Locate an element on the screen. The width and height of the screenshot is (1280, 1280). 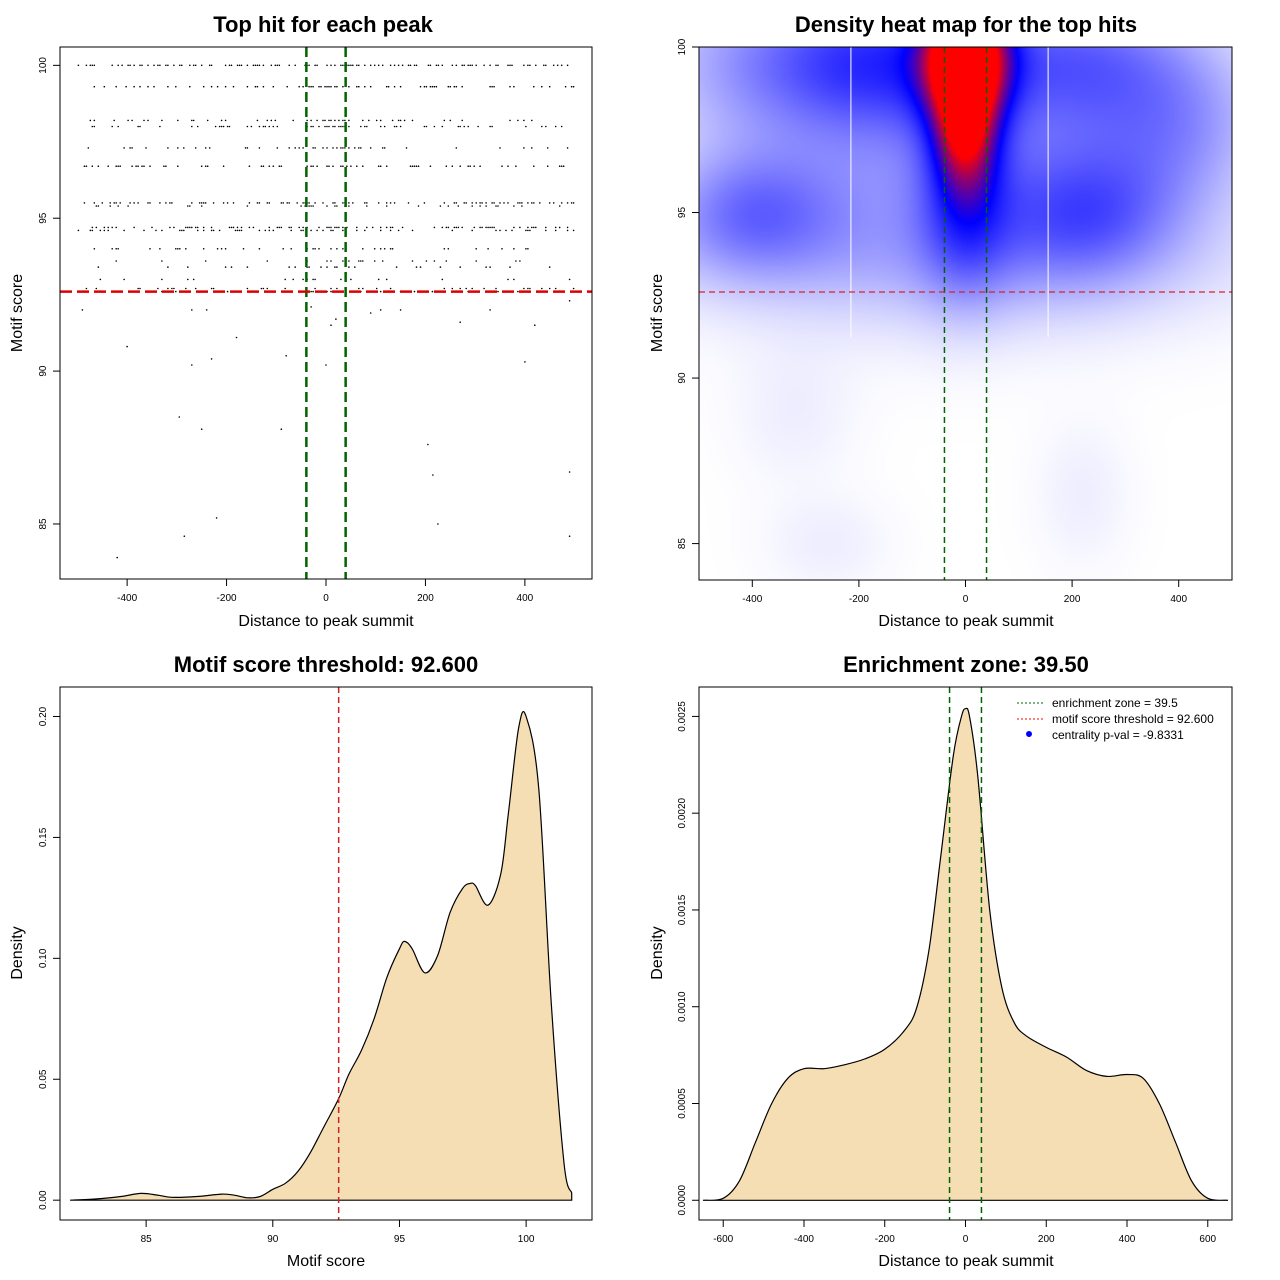
heatmap-x-tick-label: 200 is located at coordinates (1072, 599).